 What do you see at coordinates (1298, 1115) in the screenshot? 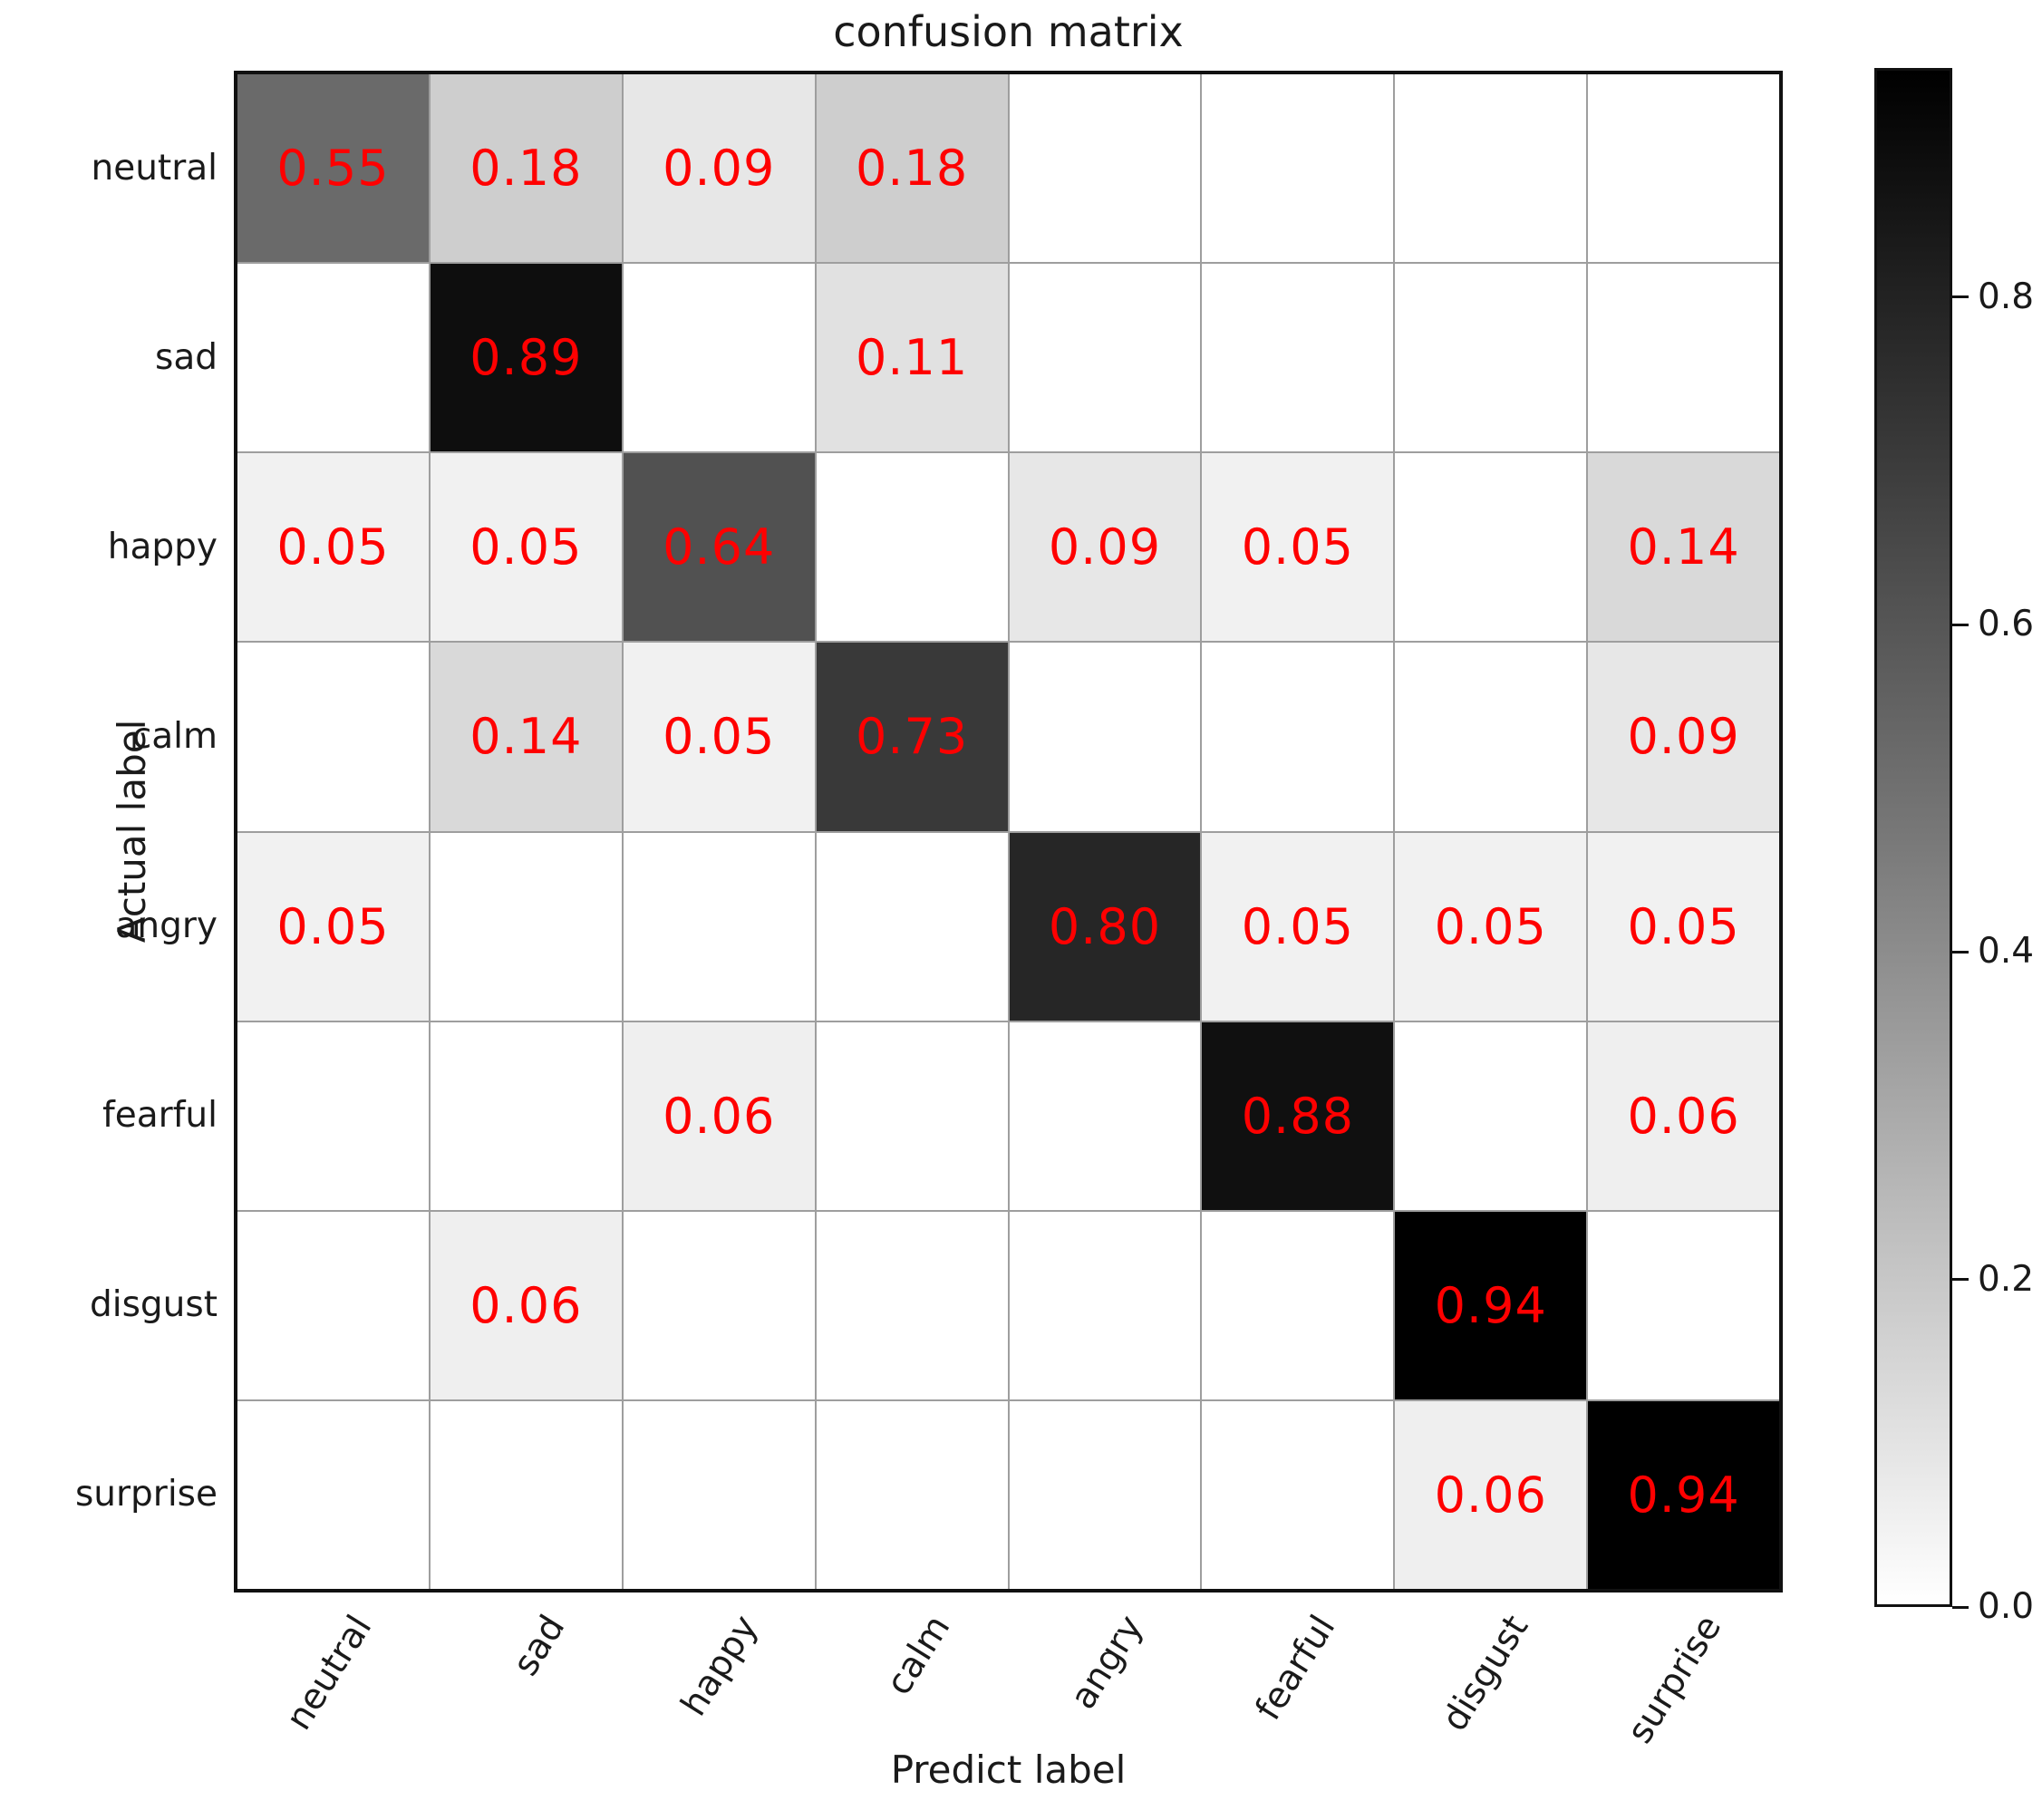
I see `matrix-cell-fearful-fearful: 0.88` at bounding box center [1298, 1115].